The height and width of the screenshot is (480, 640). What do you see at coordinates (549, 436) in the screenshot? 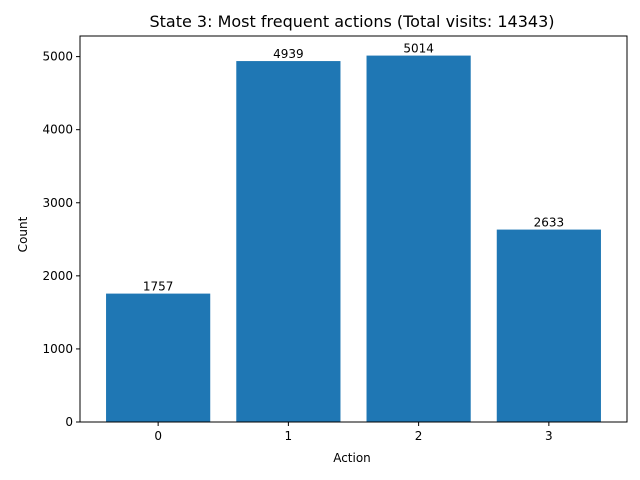
I see `x-tick-label-3: 3` at bounding box center [549, 436].